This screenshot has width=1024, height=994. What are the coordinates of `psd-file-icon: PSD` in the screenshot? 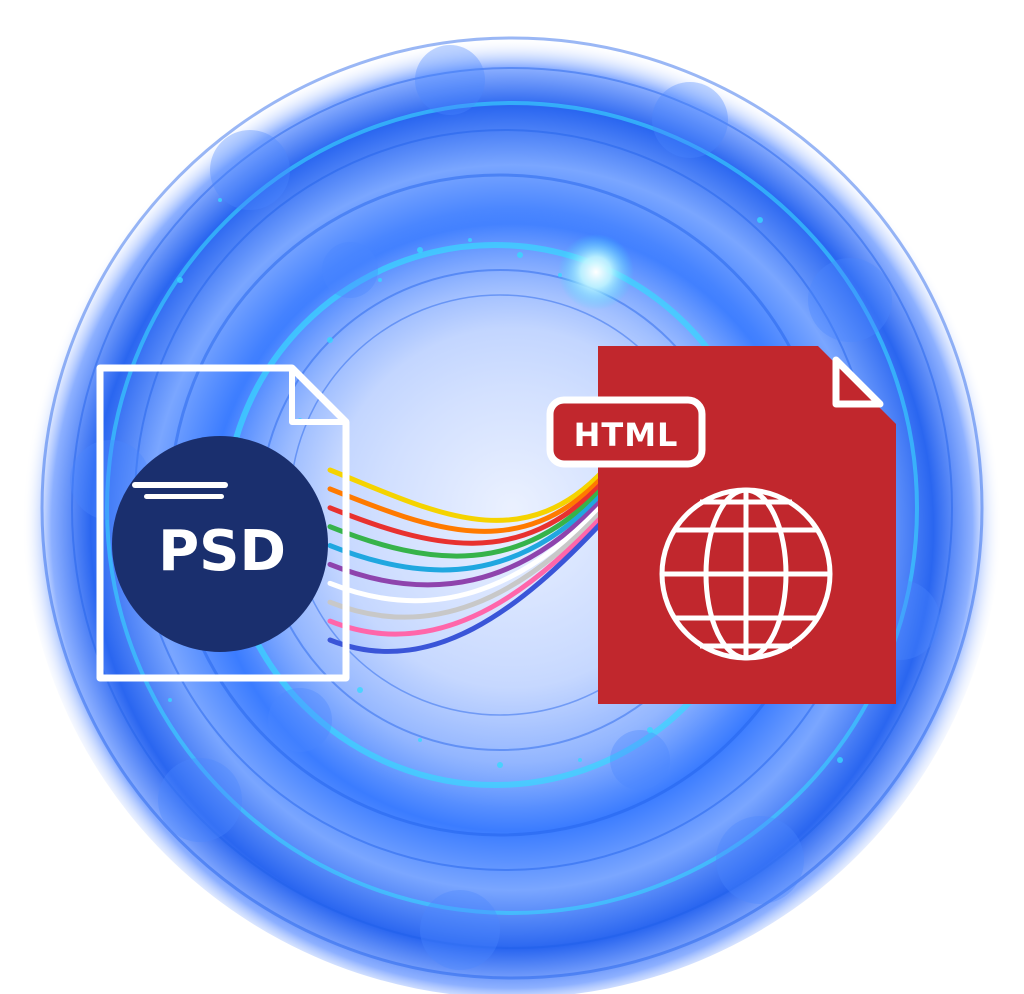 It's located at (223, 523).